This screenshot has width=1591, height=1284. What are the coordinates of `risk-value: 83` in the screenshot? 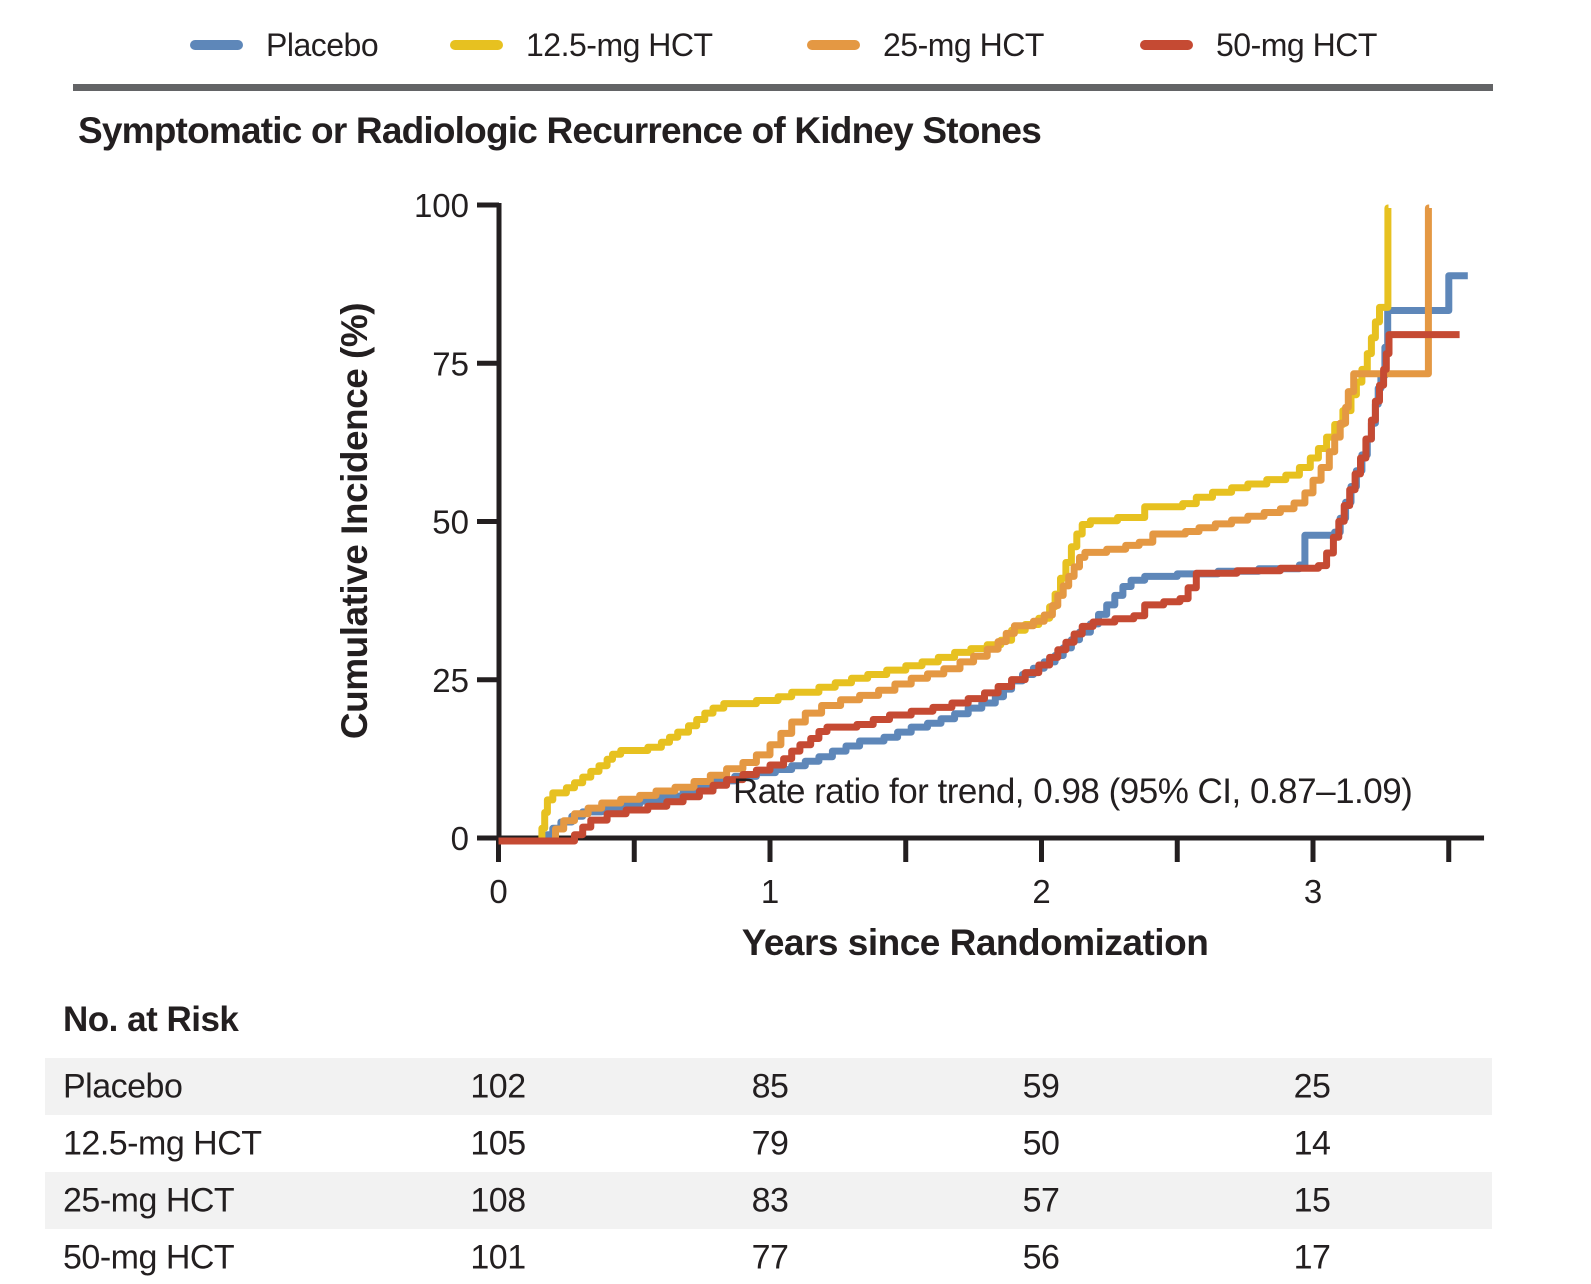 It's located at (770, 1200).